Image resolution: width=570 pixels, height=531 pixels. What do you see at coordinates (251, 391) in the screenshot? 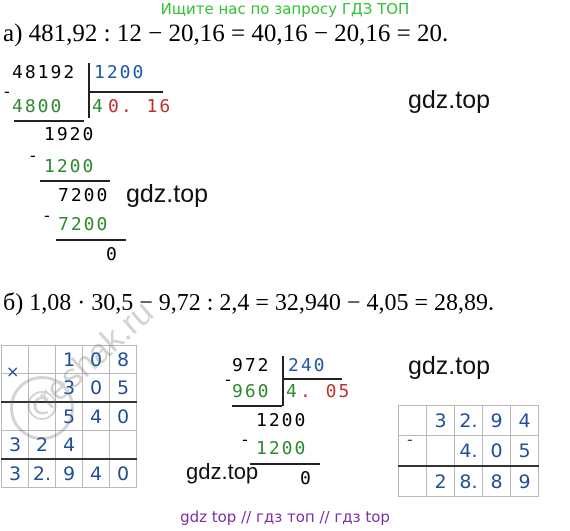
I see `subtrahend: 960` at bounding box center [251, 391].